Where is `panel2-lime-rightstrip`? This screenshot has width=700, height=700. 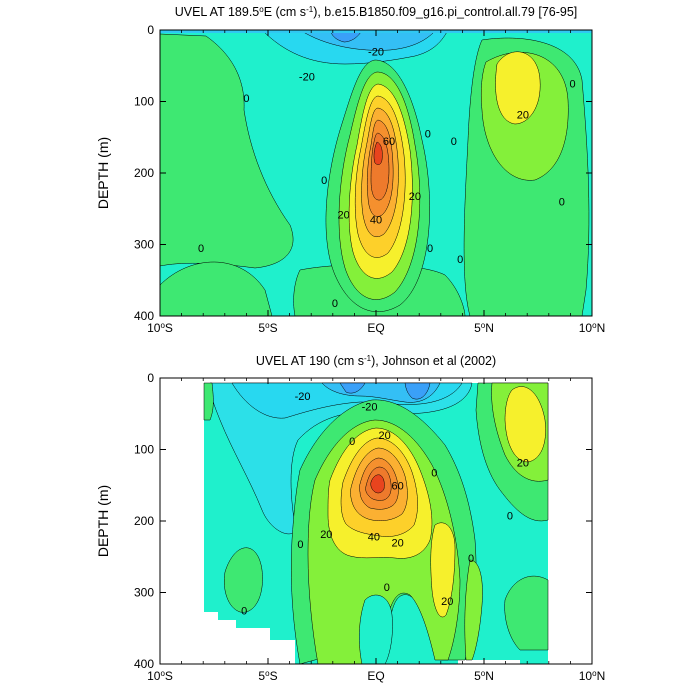
panel2-lime-rightstrip is located at coordinates (473, 610).